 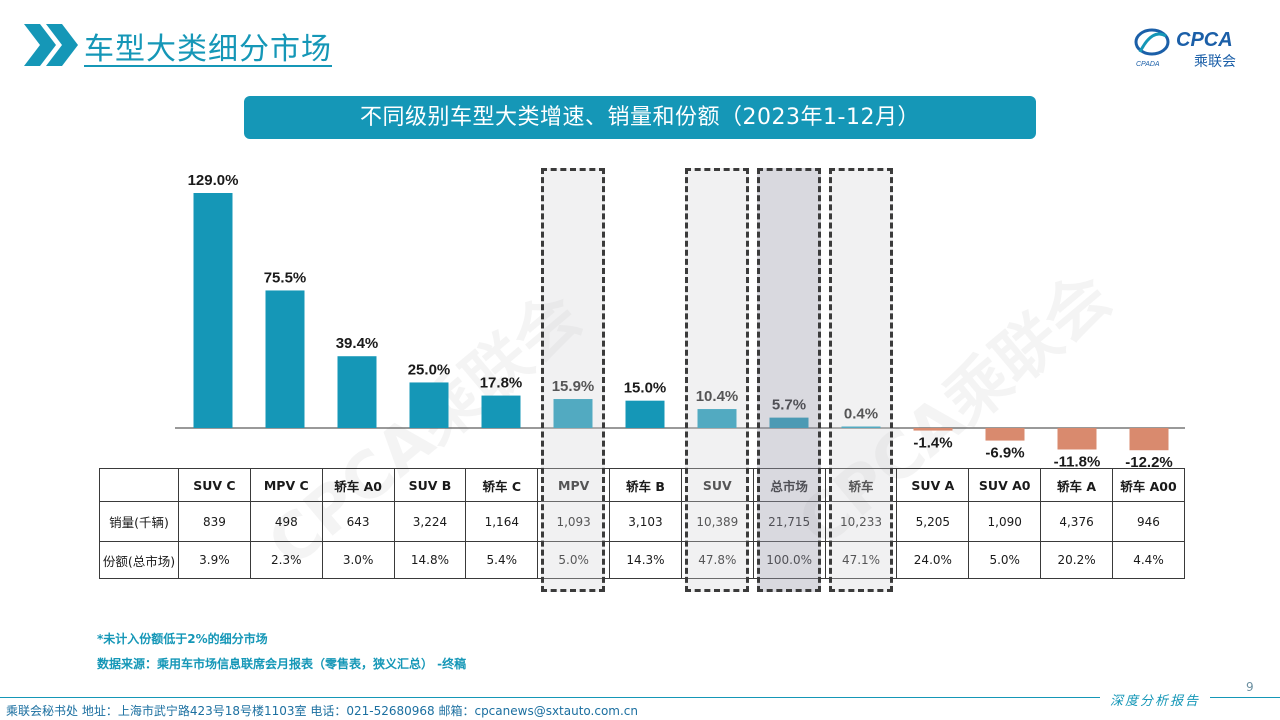 I want to click on logo-sub-text: 乘联会, so click(x=1215, y=62).